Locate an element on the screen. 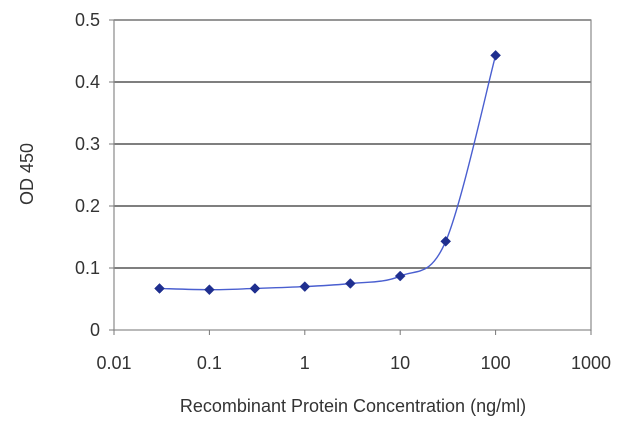 This screenshot has height=427, width=640. y-tick-label: 0.4 is located at coordinates (87, 82).